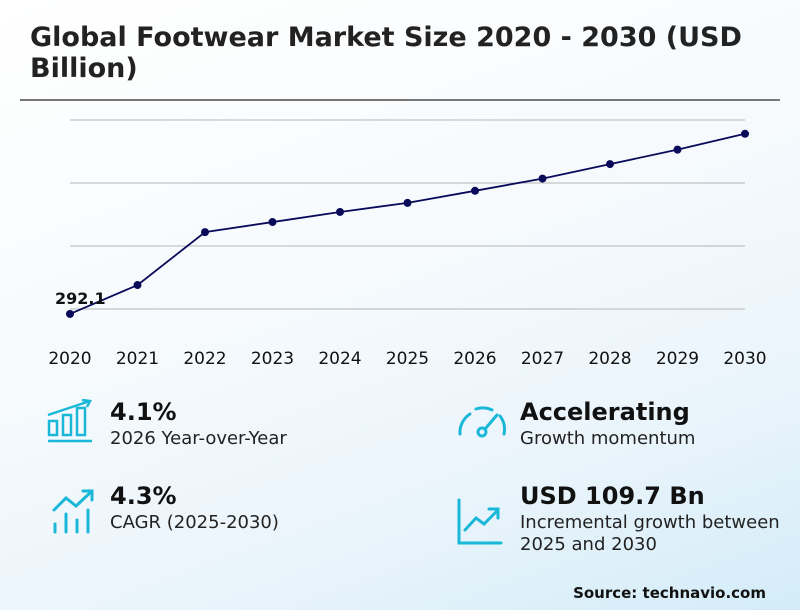 Image resolution: width=800 pixels, height=610 pixels. I want to click on trend-up-bars-icon, so click(73, 511).